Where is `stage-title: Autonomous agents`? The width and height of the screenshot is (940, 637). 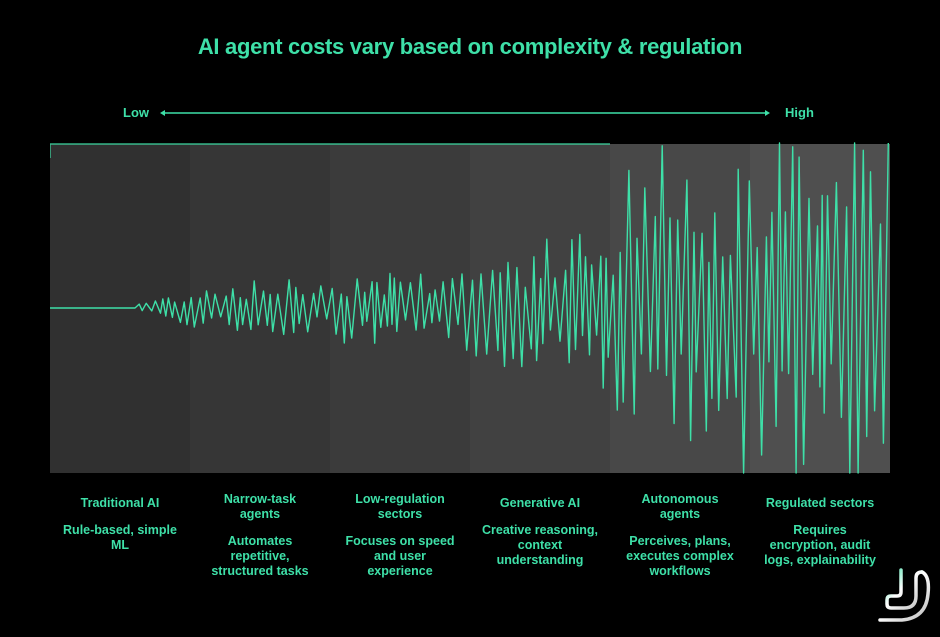 stage-title: Autonomous agents is located at coordinates (680, 506).